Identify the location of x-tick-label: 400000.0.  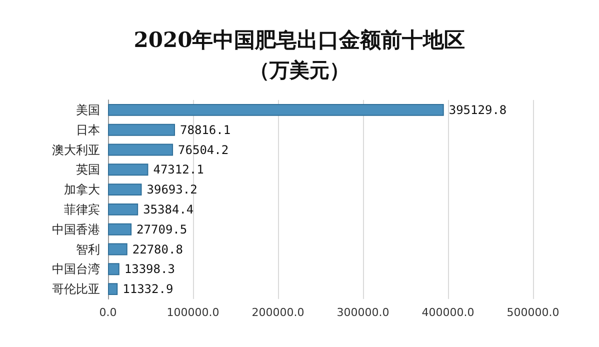
(448, 312).